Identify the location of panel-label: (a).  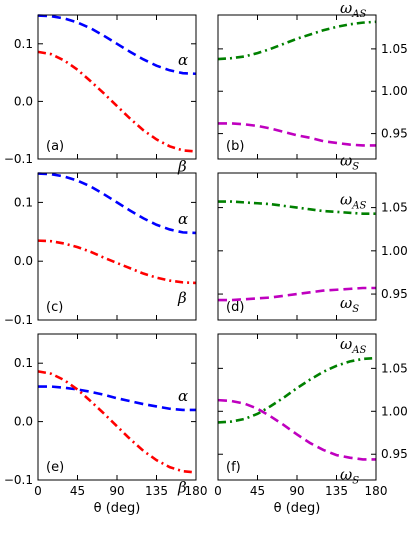
(55, 146).